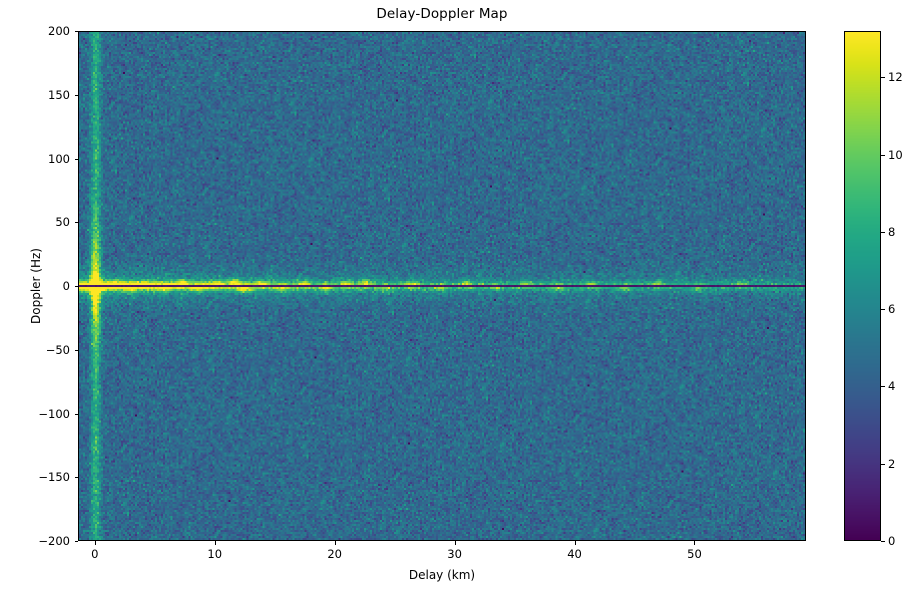 This screenshot has height=590, width=907. What do you see at coordinates (694, 554) in the screenshot?
I see `x-tick-label: 50` at bounding box center [694, 554].